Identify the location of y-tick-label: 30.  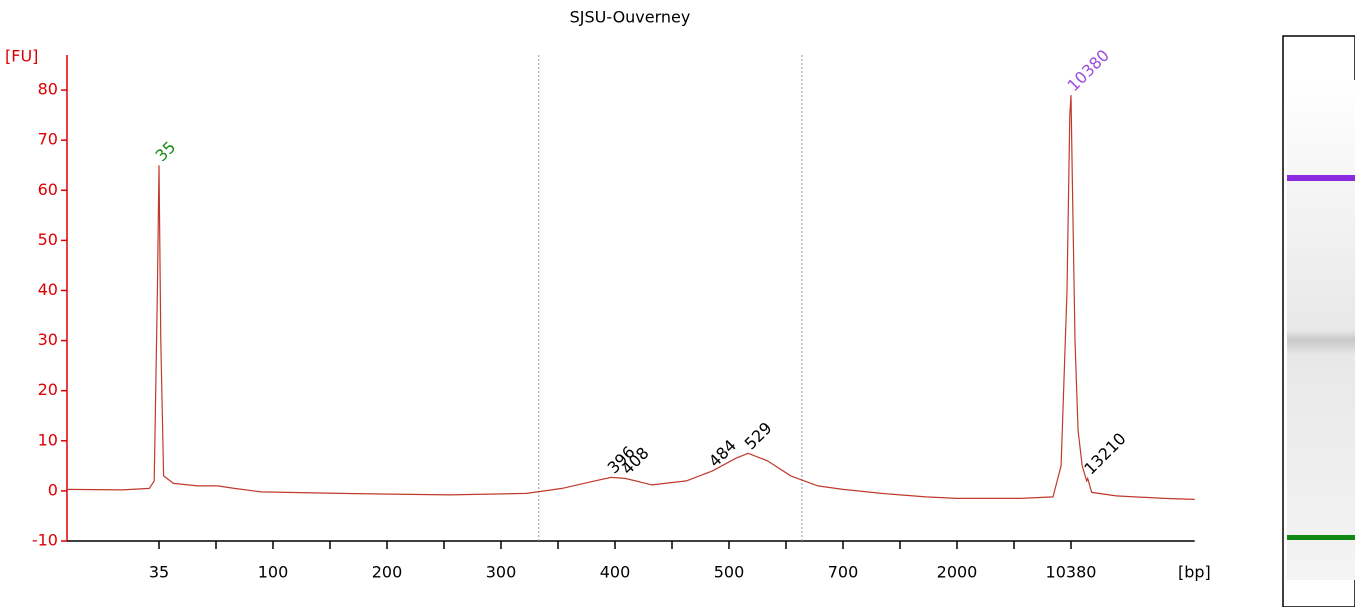
(48, 339).